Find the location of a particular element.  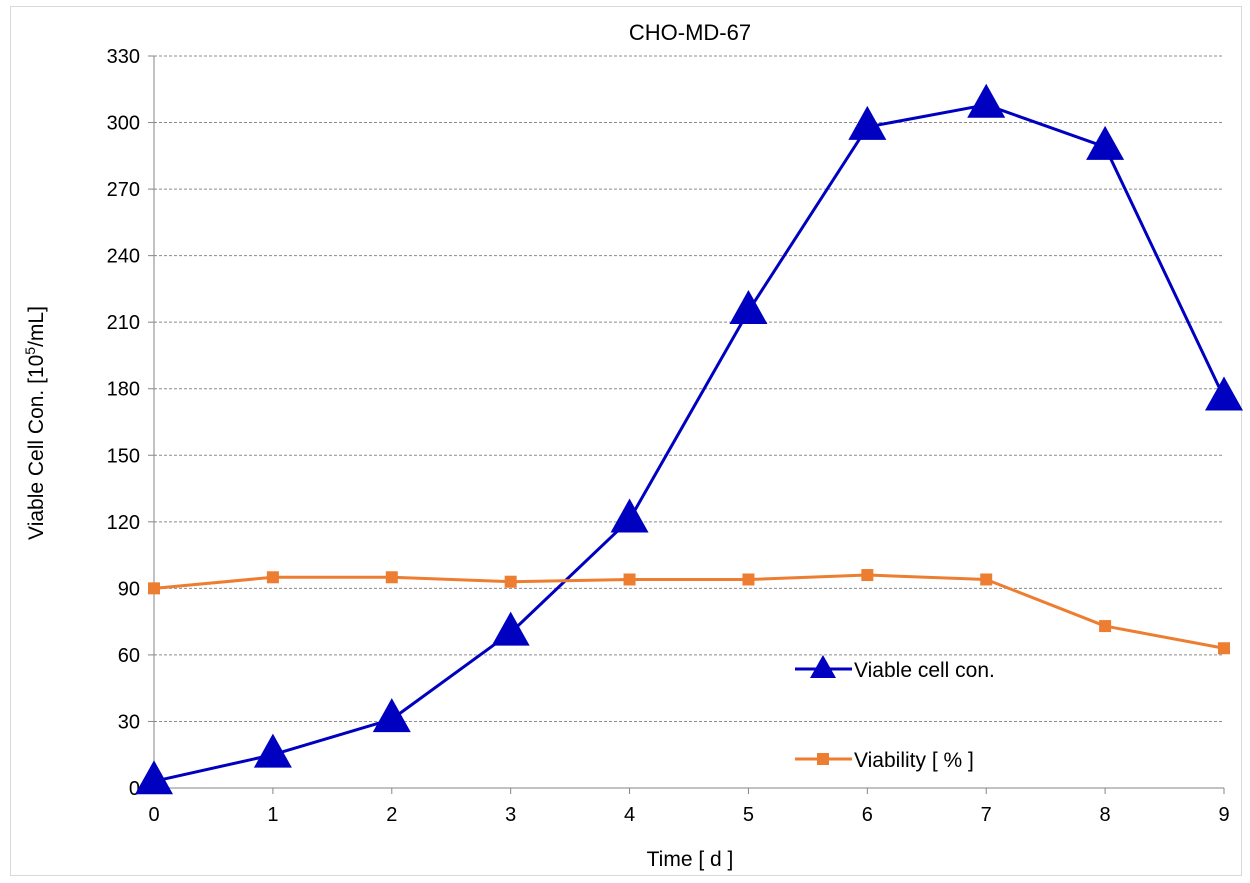

y-axis-label-tail: /mL] is located at coordinates (36, 326).